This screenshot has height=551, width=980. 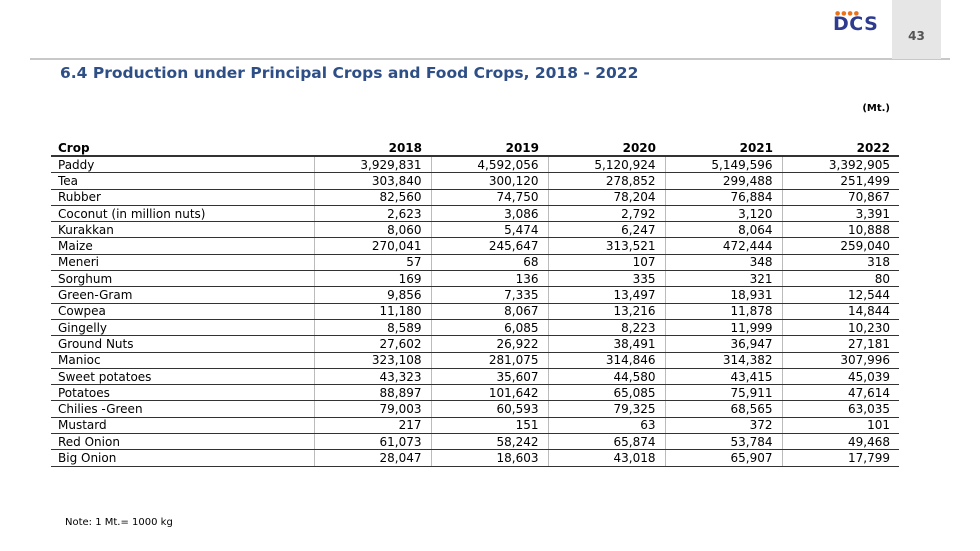 What do you see at coordinates (372, 311) in the screenshot?
I see `production-value-cell: 11,180` at bounding box center [372, 311].